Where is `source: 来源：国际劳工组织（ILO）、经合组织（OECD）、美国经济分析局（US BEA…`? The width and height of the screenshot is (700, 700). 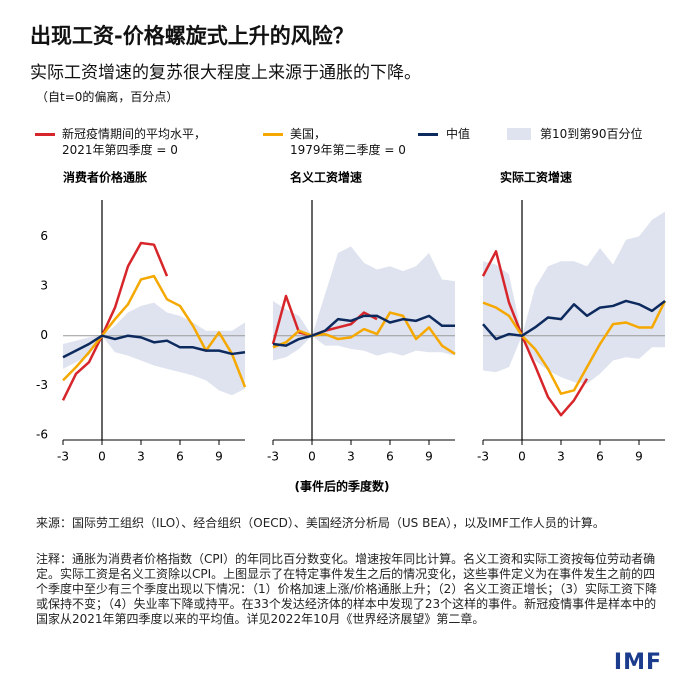
source: 来源：国际劳工组织（ILO）、经合组织（OECD）、美国经济分析局（US BEA… is located at coordinates (320, 523).